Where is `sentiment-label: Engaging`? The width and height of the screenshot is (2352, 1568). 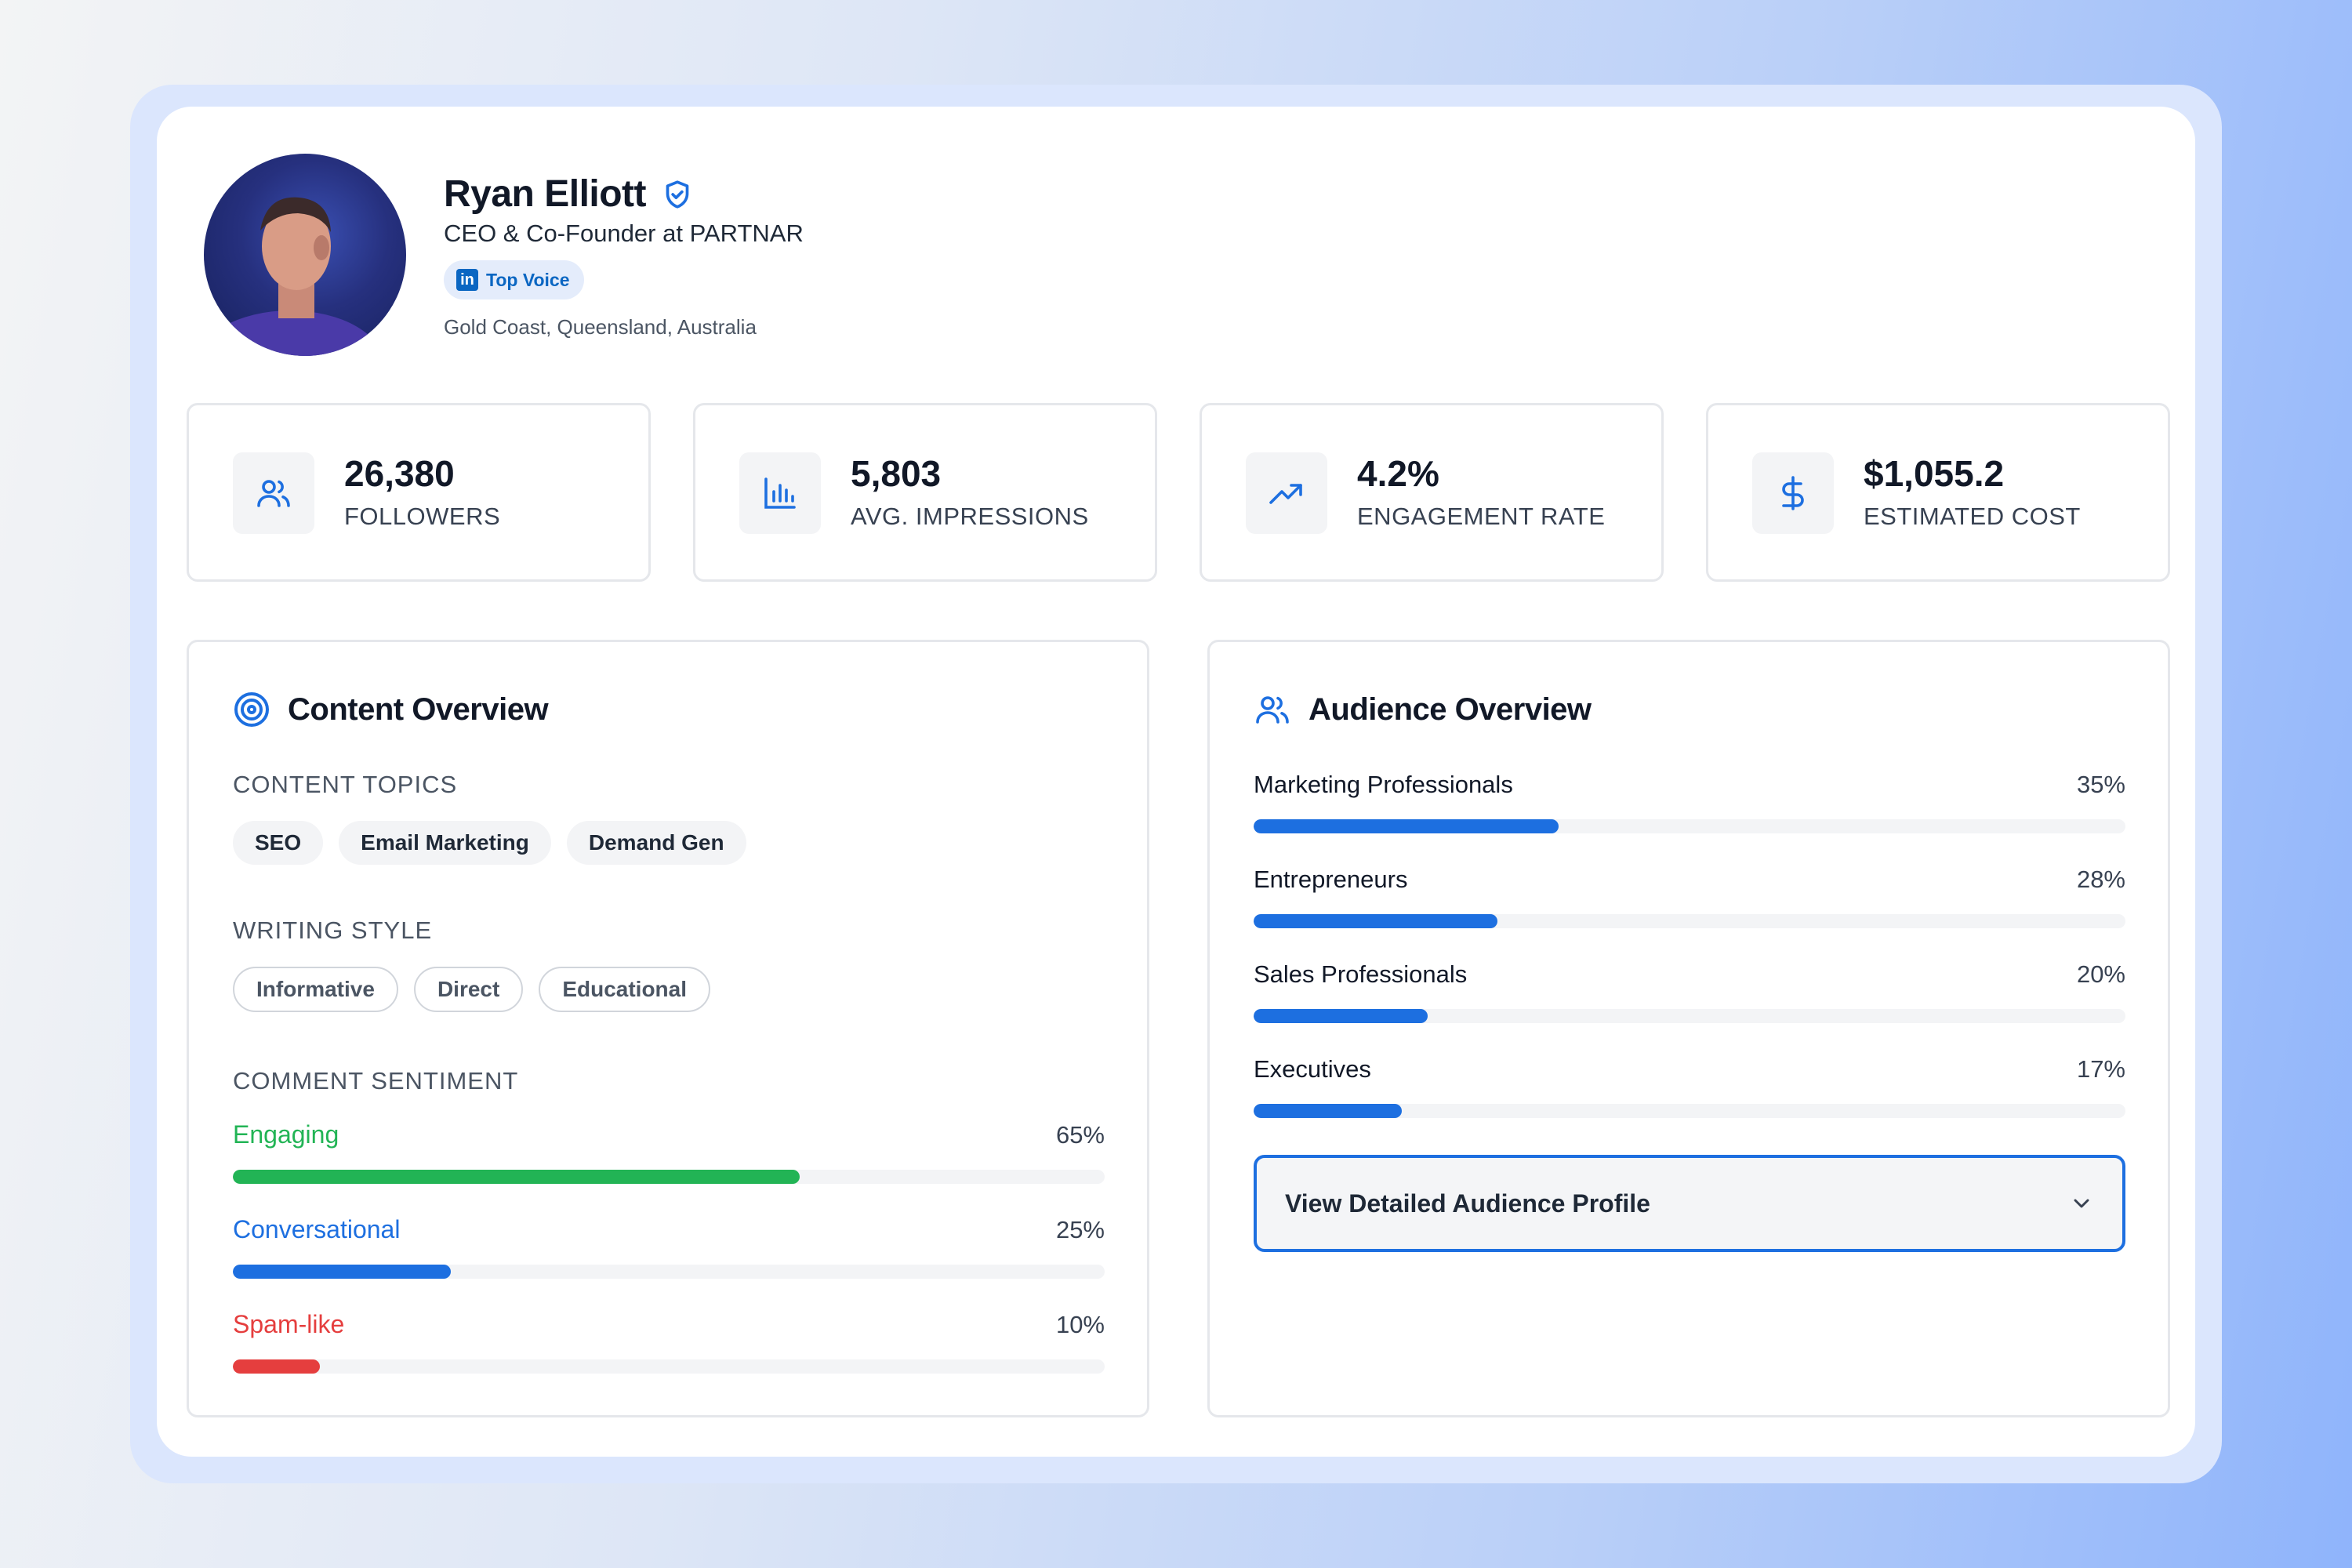 sentiment-label: Engaging is located at coordinates (286, 1134).